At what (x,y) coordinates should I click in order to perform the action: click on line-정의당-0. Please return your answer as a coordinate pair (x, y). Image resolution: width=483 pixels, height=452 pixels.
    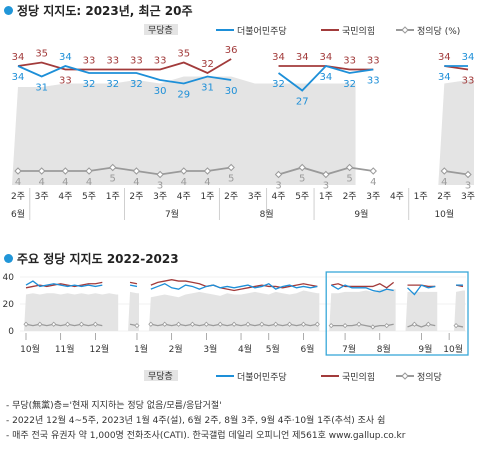
    Looking at the image, I should click on (125, 171).